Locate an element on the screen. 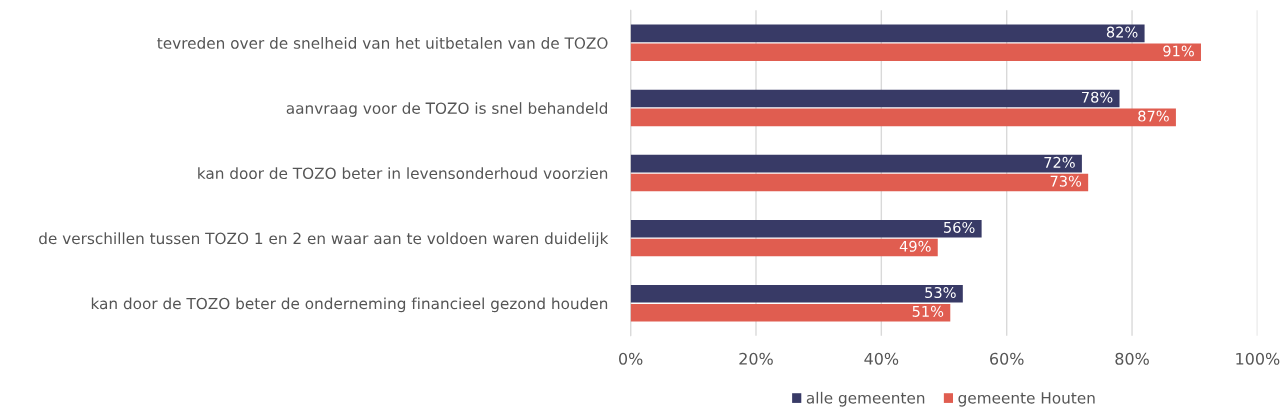 The width and height of the screenshot is (1287, 412). x-tick-label: 0% is located at coordinates (631, 358).